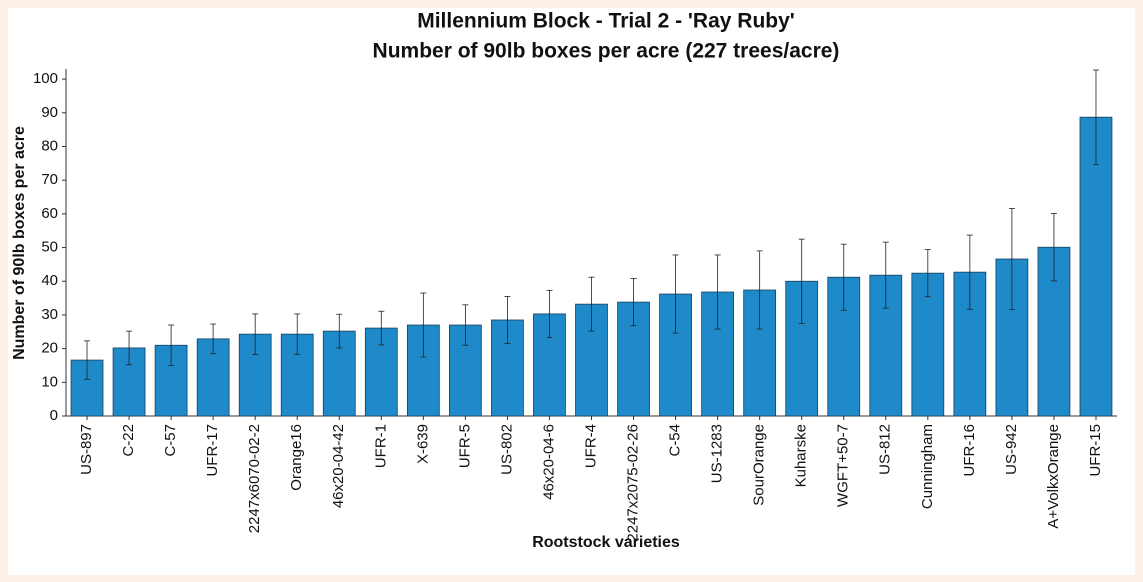  What do you see at coordinates (86, 449) in the screenshot?
I see `x-tick-label: US-897` at bounding box center [86, 449].